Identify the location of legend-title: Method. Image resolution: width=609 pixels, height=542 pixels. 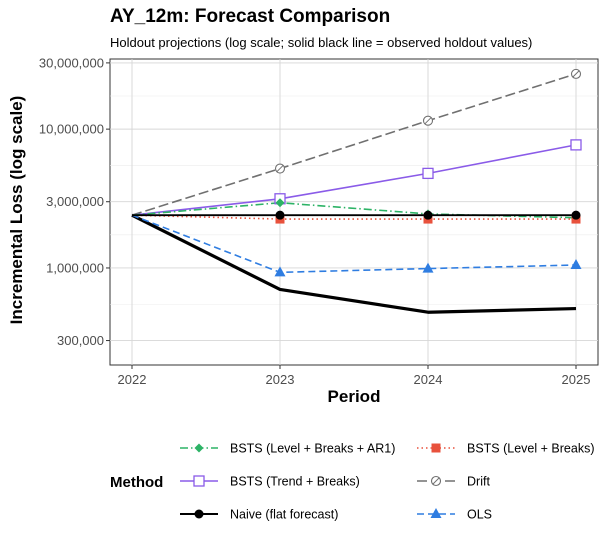
(136, 482).